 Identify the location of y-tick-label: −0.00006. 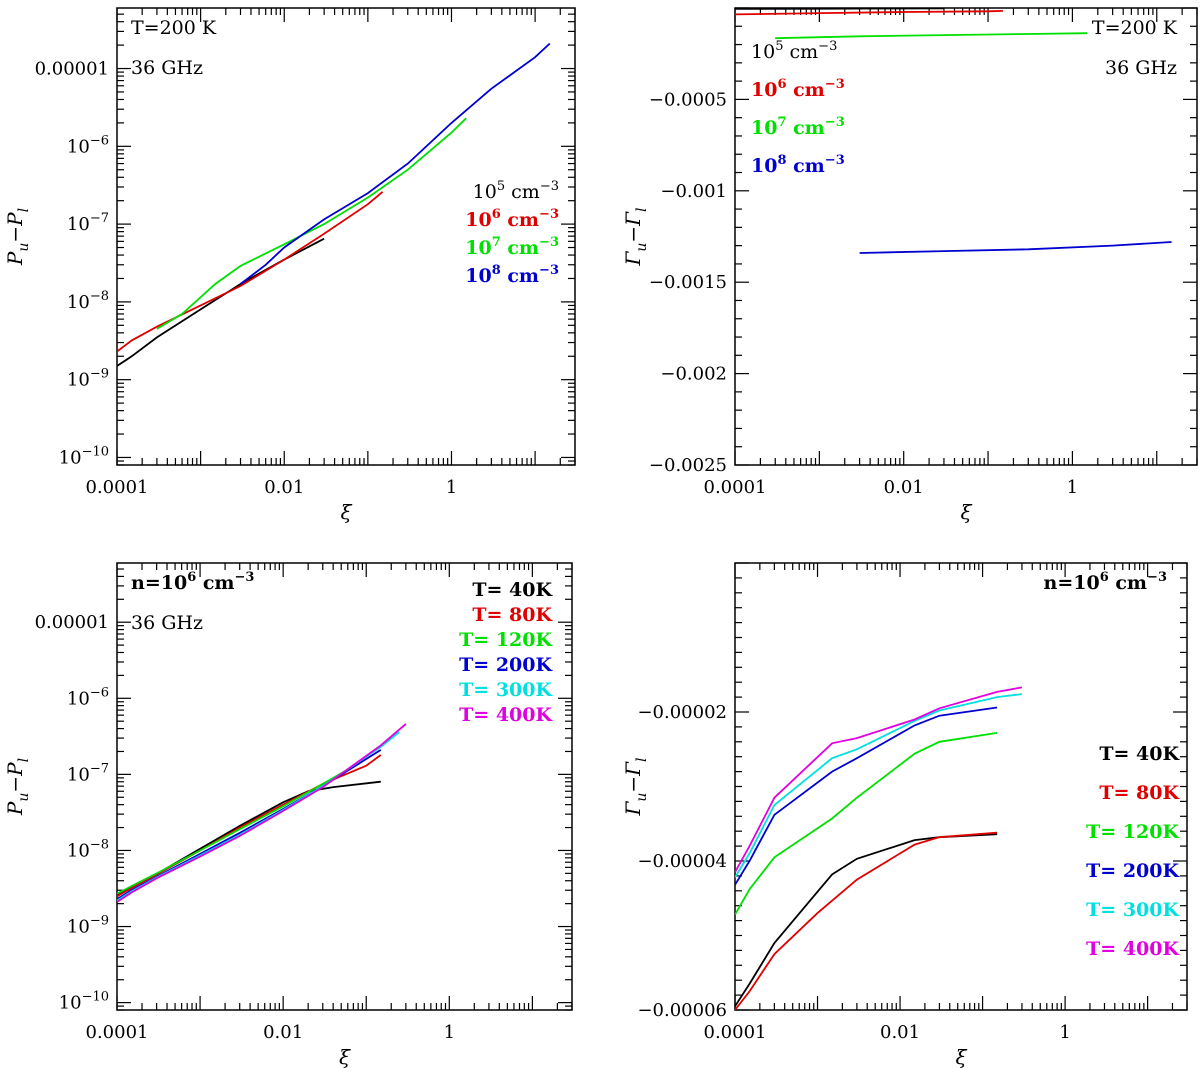
(682, 1010).